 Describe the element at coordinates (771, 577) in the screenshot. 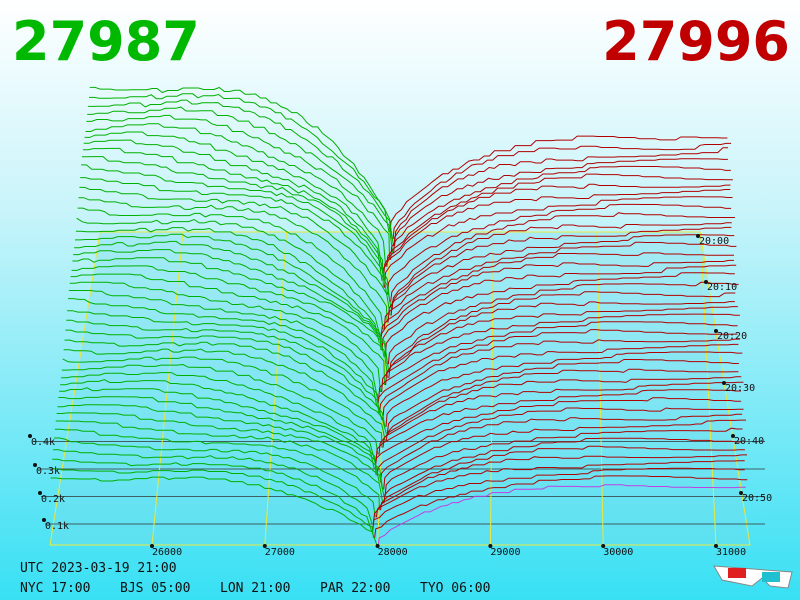

I see `cyan-lens` at that location.